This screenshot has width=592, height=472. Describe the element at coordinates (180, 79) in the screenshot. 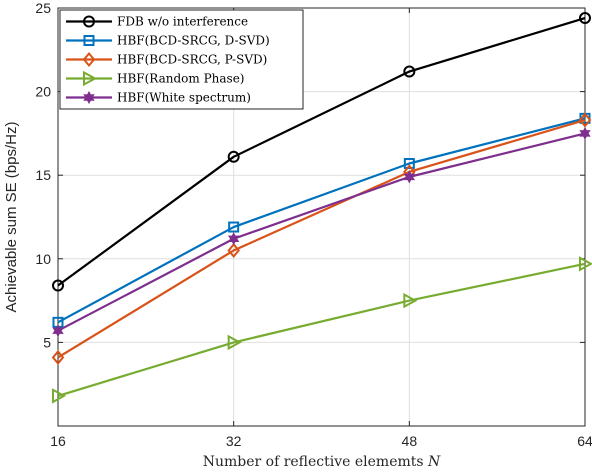

I see `legend-label: HBF(Random Phase)` at that location.